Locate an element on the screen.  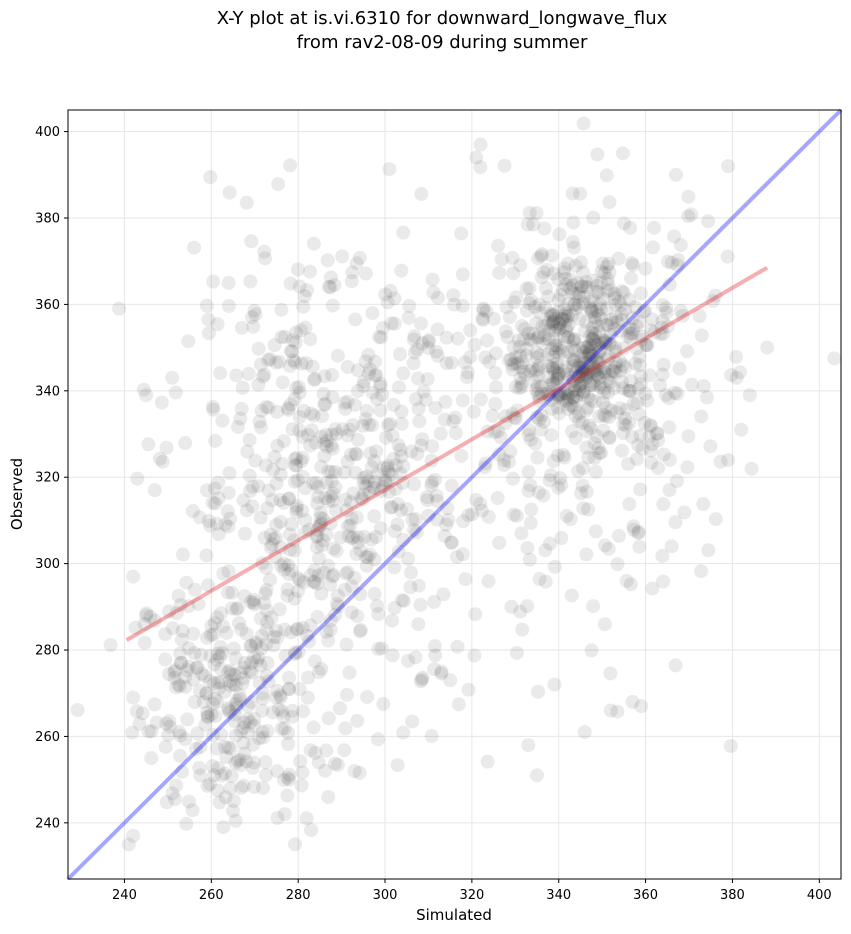
x-tick-label: 260 is located at coordinates (211, 895).